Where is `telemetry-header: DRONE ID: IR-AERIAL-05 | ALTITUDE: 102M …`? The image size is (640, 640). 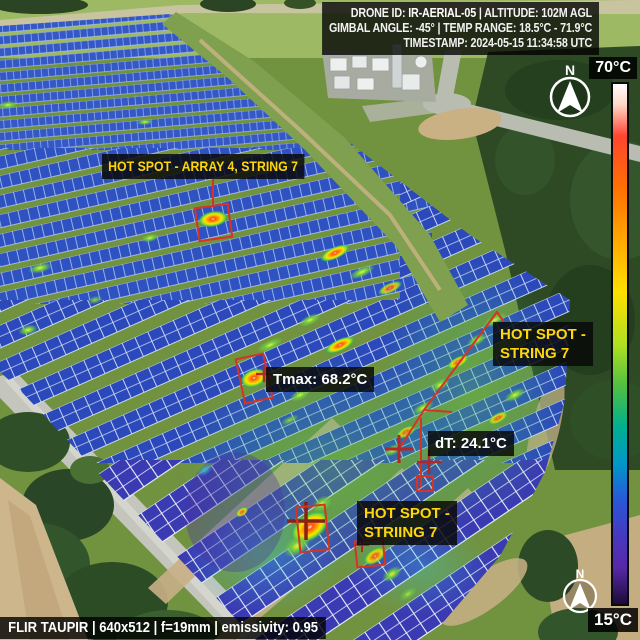 telemetry-header: DRONE ID: IR-AERIAL-05 | ALTITUDE: 102M … is located at coordinates (460, 28).